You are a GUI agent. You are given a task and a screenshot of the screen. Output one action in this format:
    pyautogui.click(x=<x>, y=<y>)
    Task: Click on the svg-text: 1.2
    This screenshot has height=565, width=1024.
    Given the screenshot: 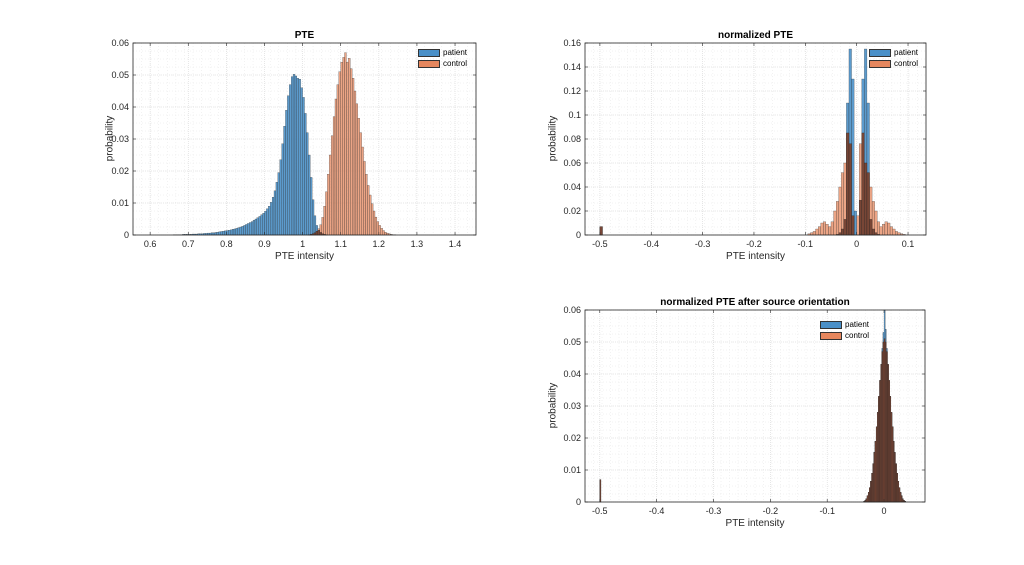 What is the action you would take?
    pyautogui.click(x=379, y=244)
    